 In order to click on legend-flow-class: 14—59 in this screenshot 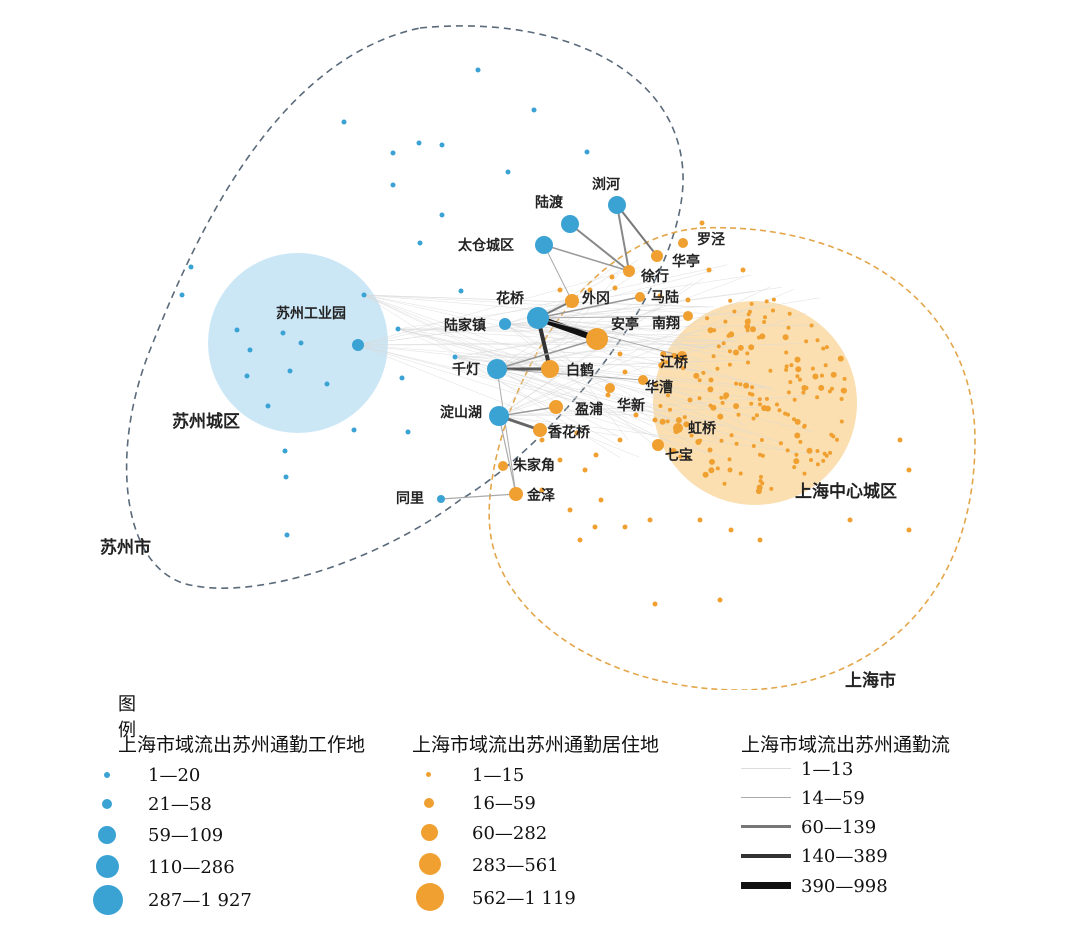, I will do `click(803, 798)`.